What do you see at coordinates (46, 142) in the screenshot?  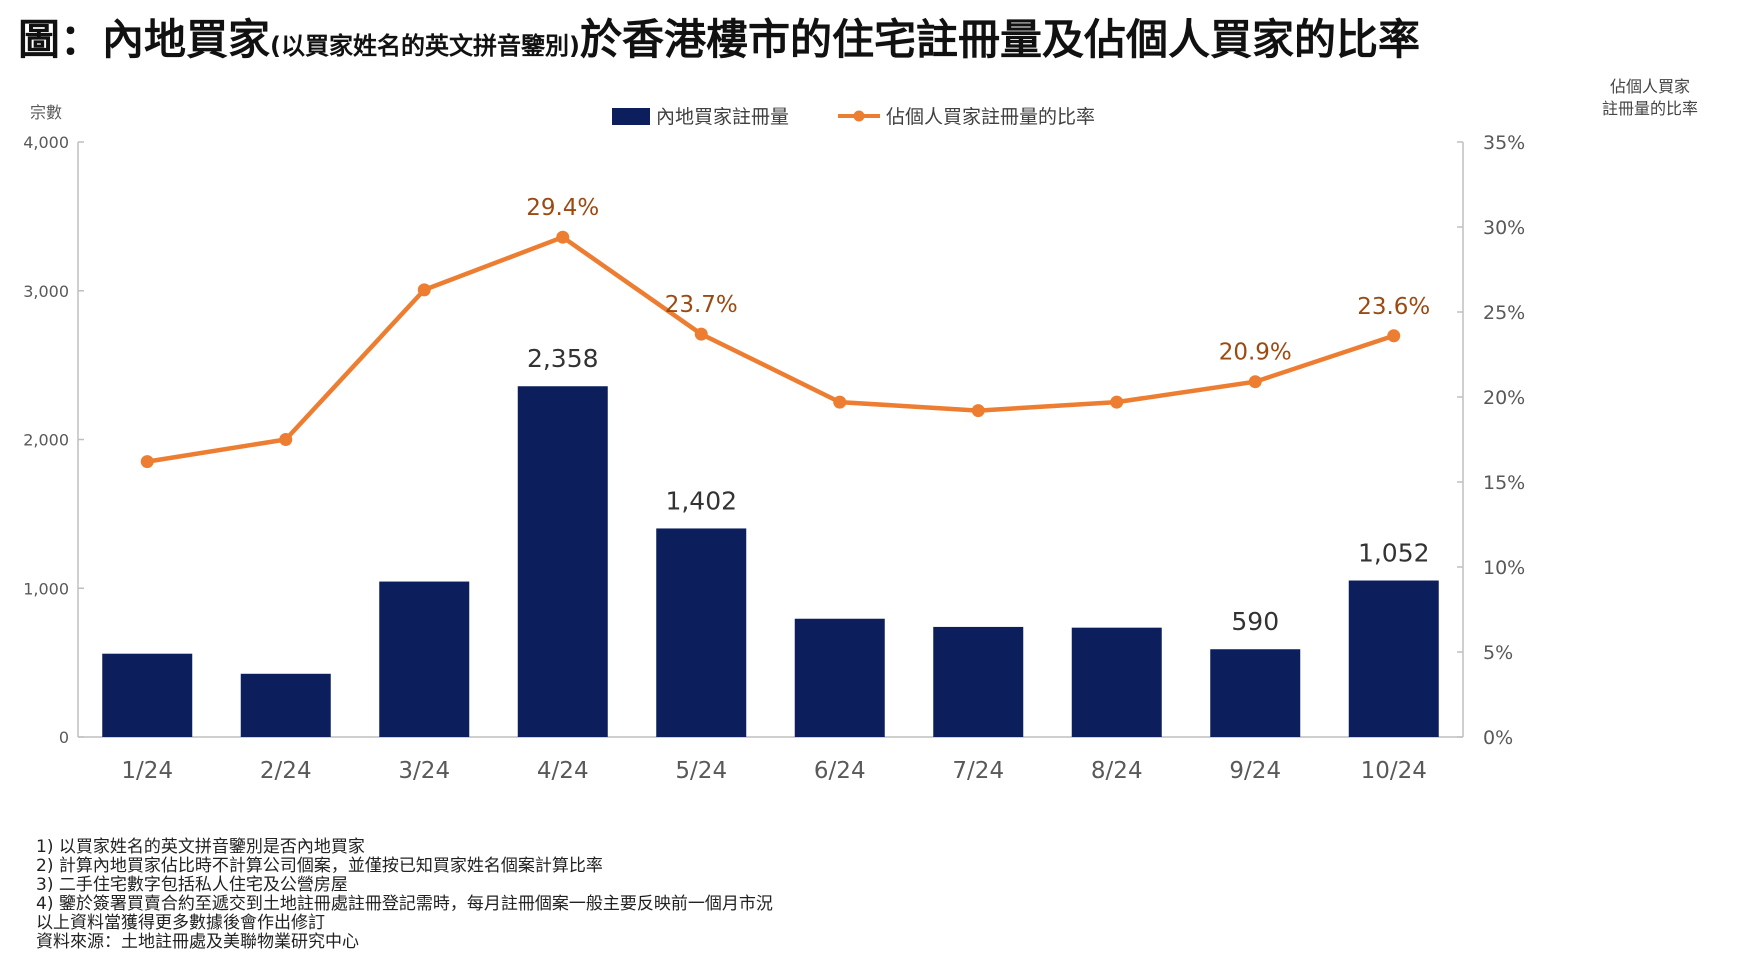 I see `left-tick-label: 4,000` at bounding box center [46, 142].